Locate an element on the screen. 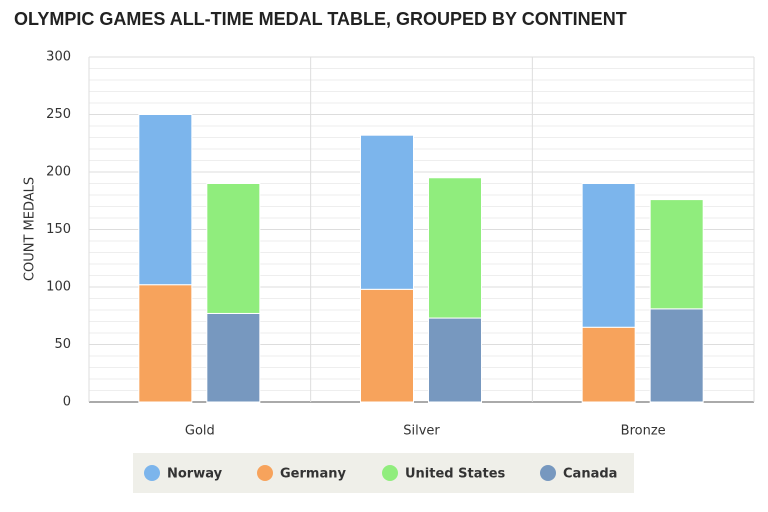 The width and height of the screenshot is (768, 512). y-tick-label: 0 is located at coordinates (67, 402).